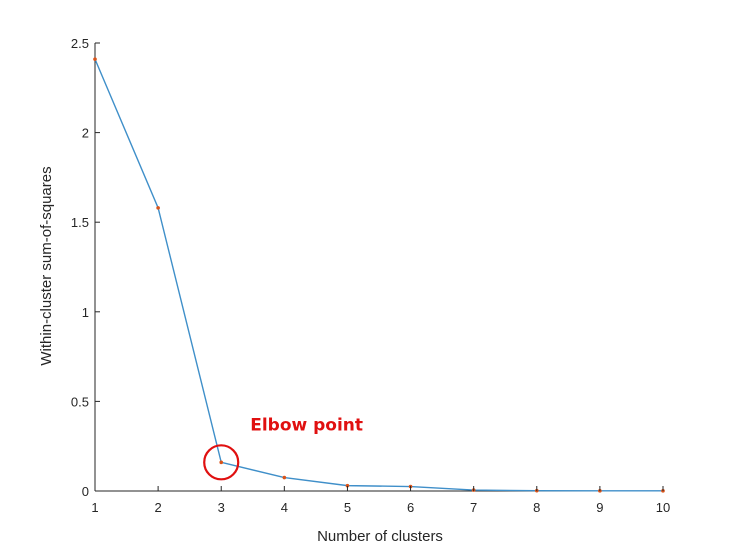  I want to click on y-axis-label: Within-cluster sum-of-squares, so click(46, 265).